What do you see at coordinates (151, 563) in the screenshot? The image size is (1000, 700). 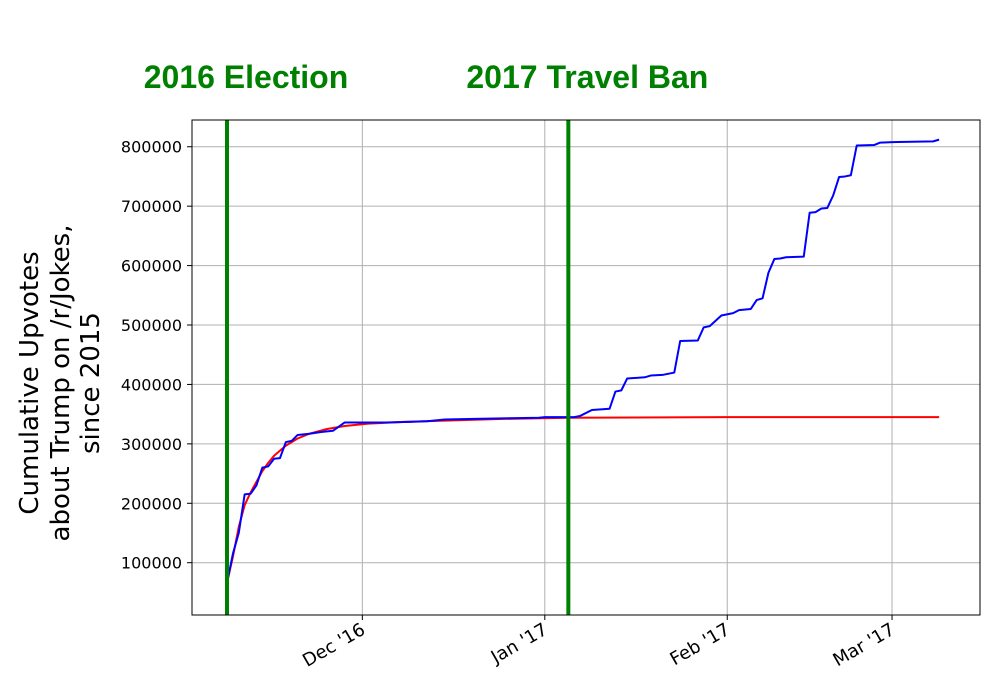 I see `y-tick-label: 100000` at bounding box center [151, 563].